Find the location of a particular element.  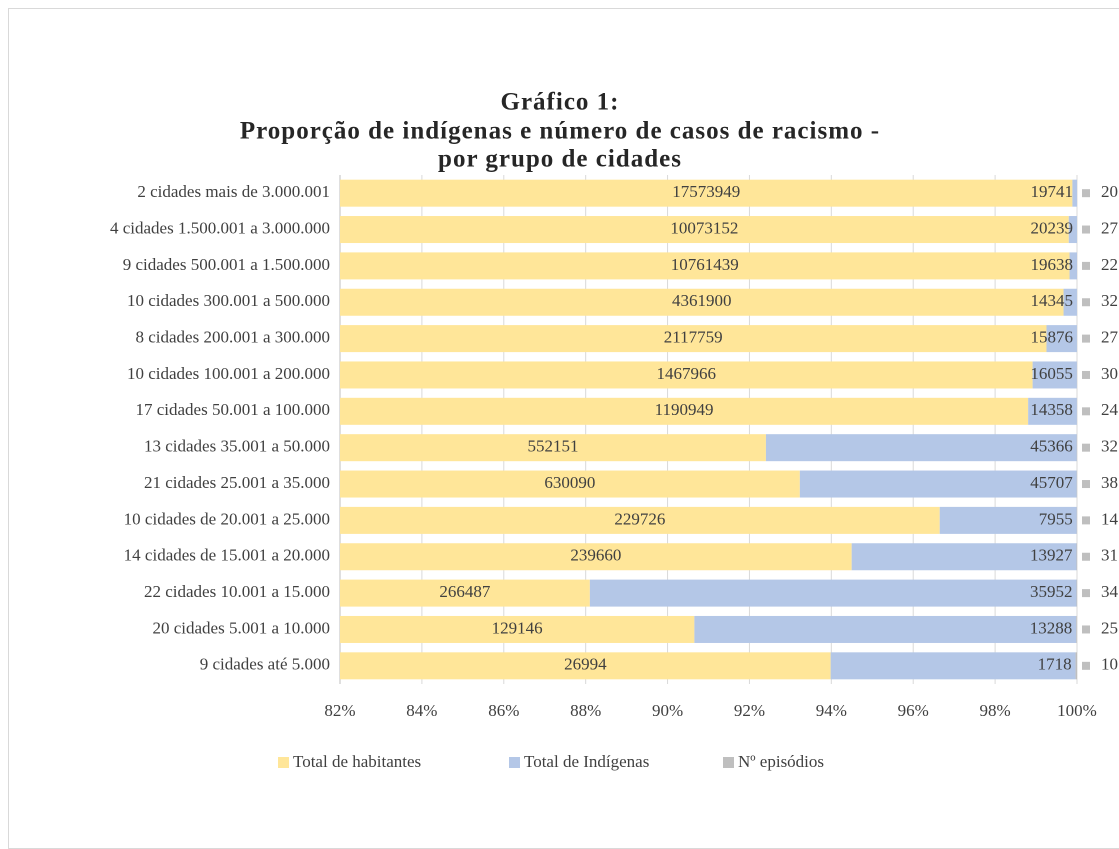

y-tick-label: 2 cidades mais de 3.000.001 is located at coordinates (233, 191).